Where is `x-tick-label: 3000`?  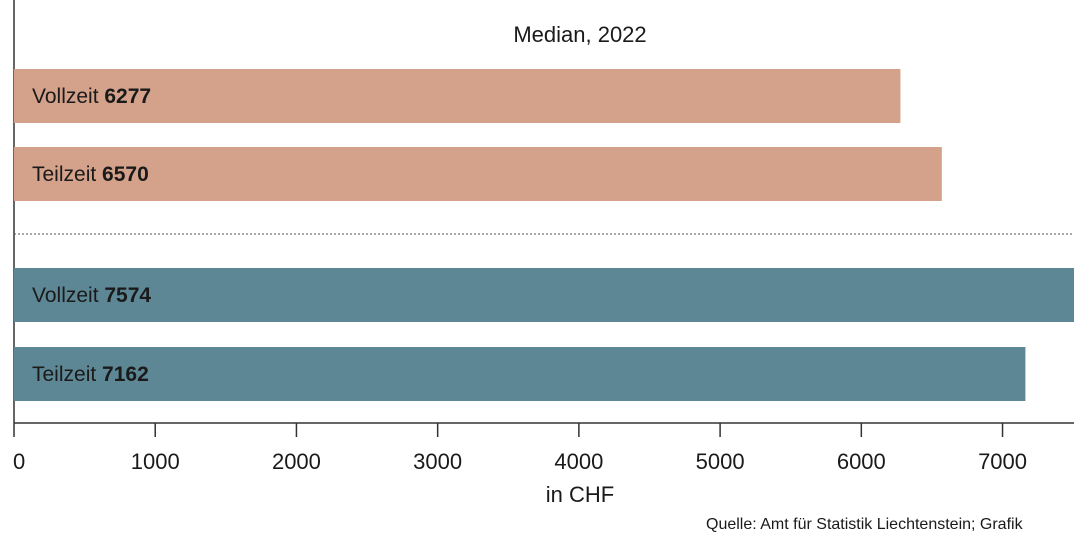 x-tick-label: 3000 is located at coordinates (437, 461).